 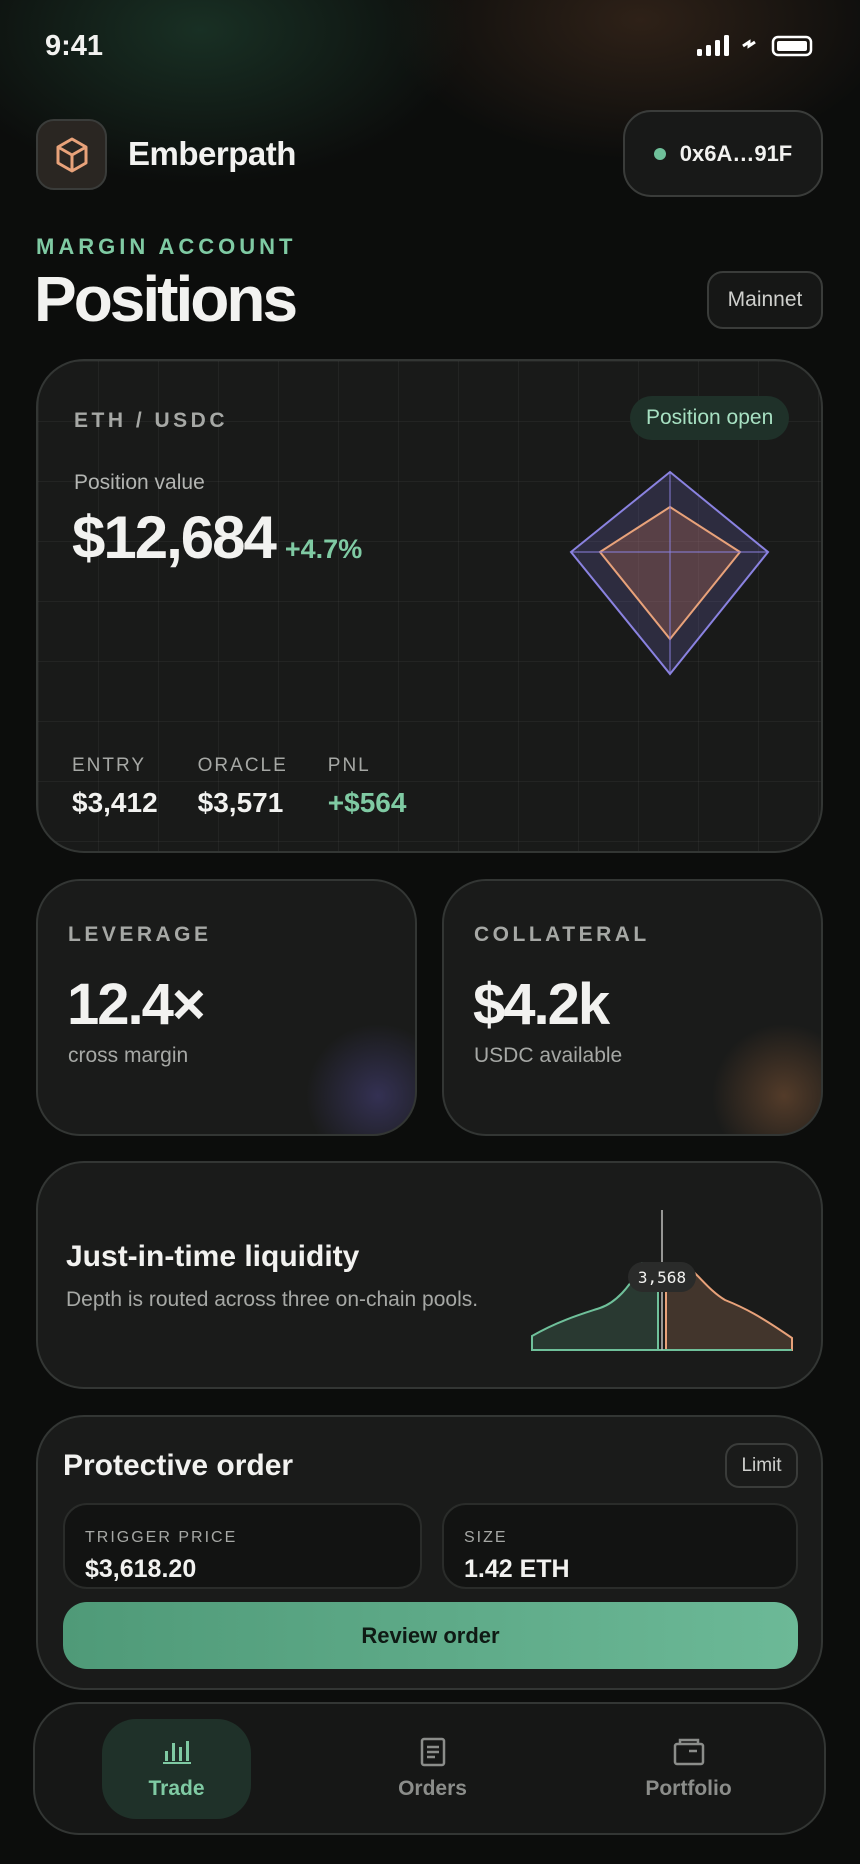 What do you see at coordinates (213, 1256) in the screenshot?
I see `liquidity-title: Just-in-time liquidity` at bounding box center [213, 1256].